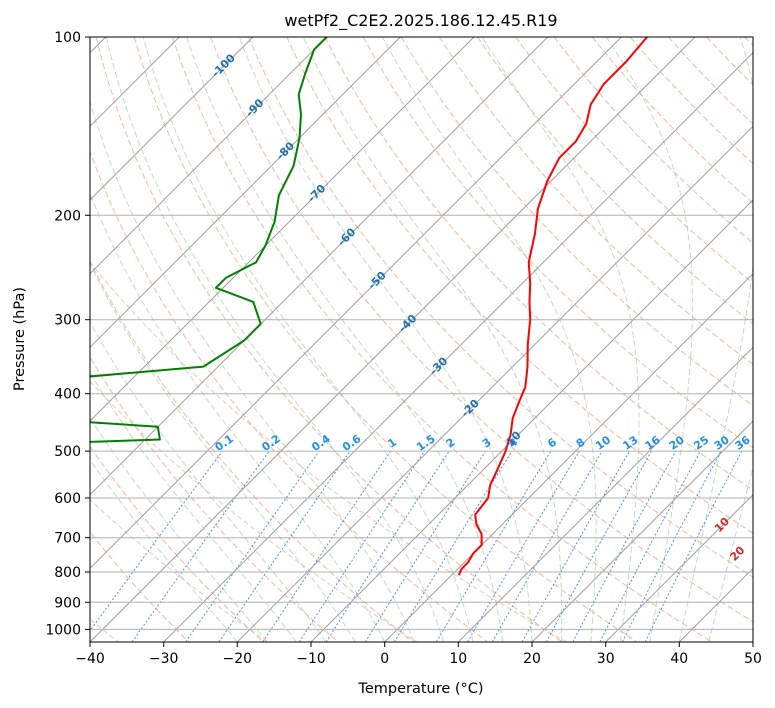 This screenshot has height=708, width=775. Describe the element at coordinates (254, 107) in the screenshot. I see `isotherm-label: -90` at that location.